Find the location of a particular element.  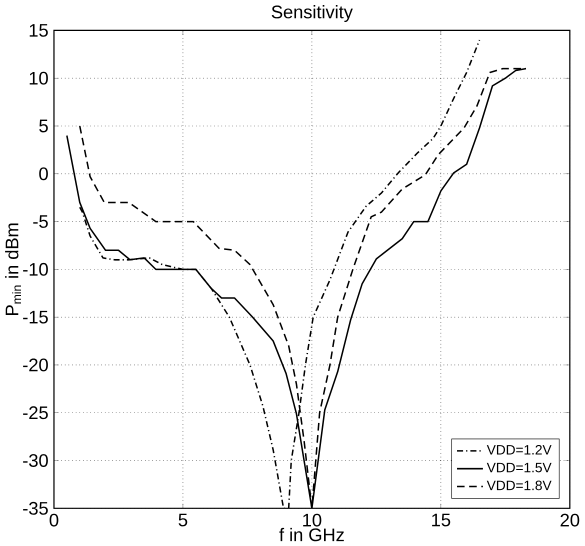

y-axis-title: P$_{min}$ in dBm is located at coordinates (13, 269).